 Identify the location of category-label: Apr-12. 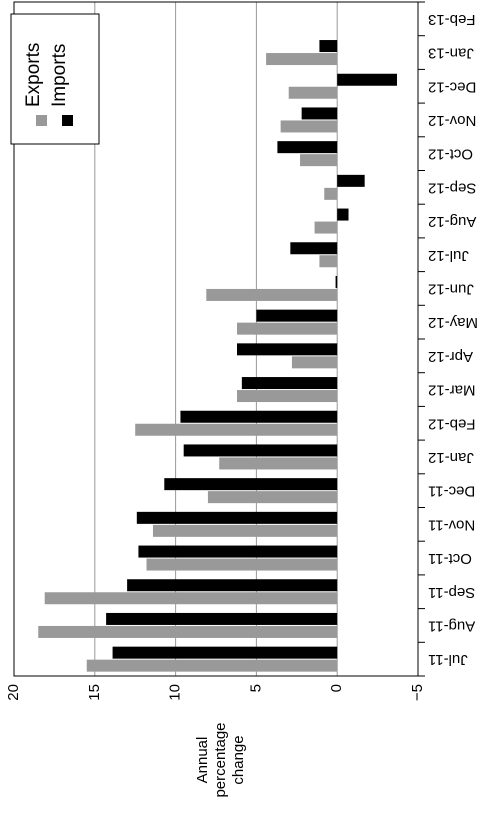
(450, 356).